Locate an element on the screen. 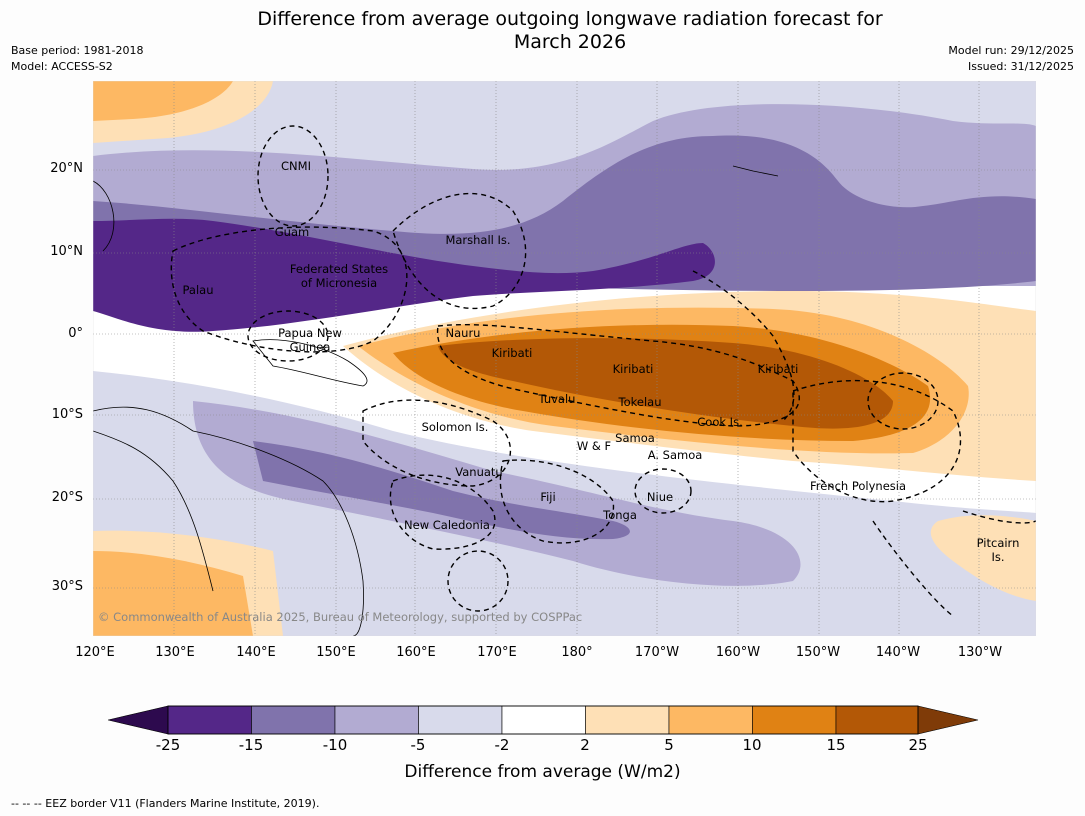 The image size is (1085, 816). colorbar-tick: -15 is located at coordinates (251, 745).